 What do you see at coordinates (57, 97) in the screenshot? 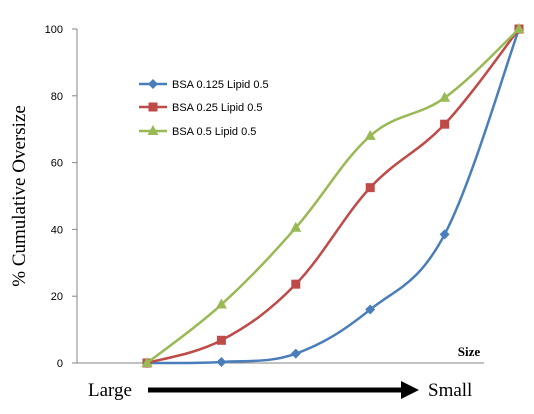
I see `y-tick-label: 80` at bounding box center [57, 97].